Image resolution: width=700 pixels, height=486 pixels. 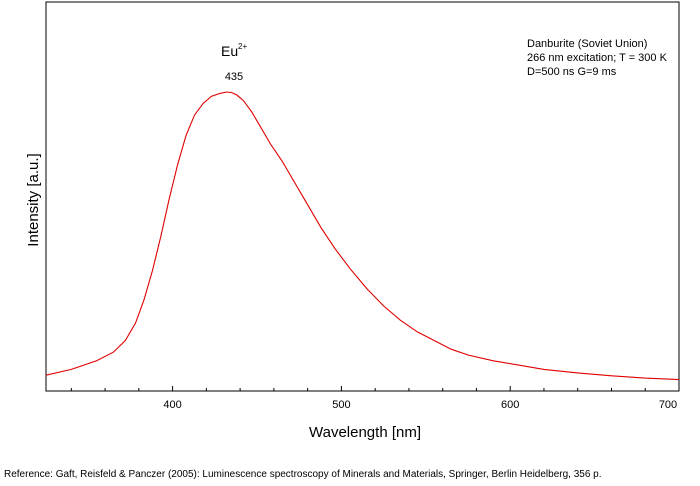 What do you see at coordinates (510, 405) in the screenshot?
I see `x-tick-label-600: 600` at bounding box center [510, 405].